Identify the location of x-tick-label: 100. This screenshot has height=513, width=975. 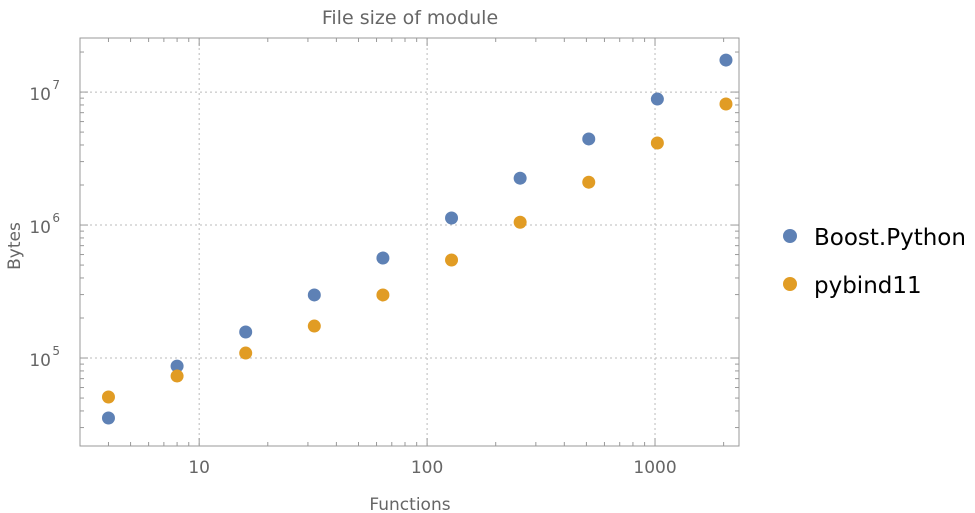
(427, 468).